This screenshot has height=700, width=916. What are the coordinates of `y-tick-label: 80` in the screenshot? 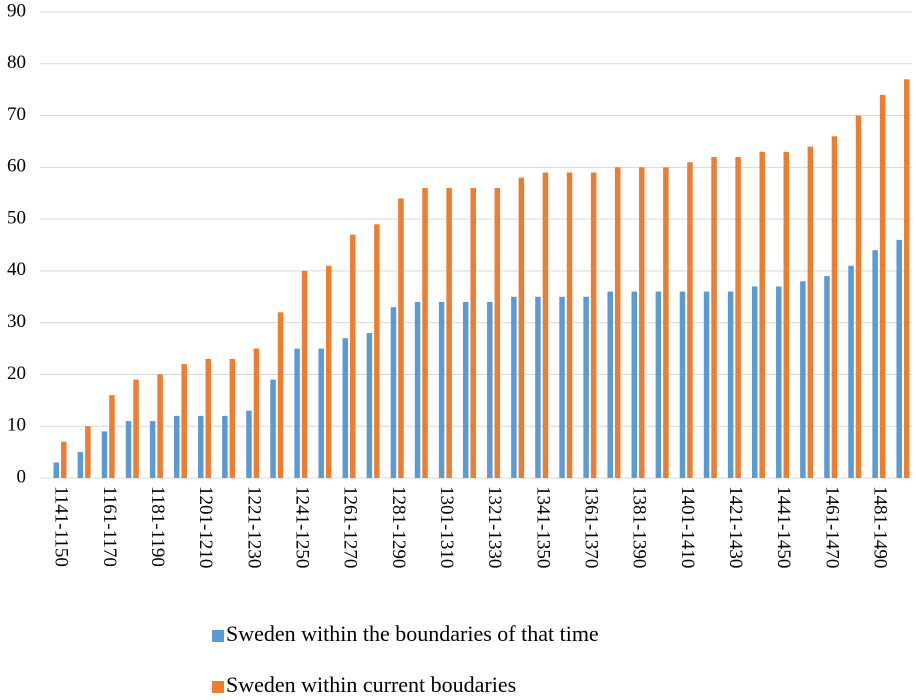 It's located at (16, 62).